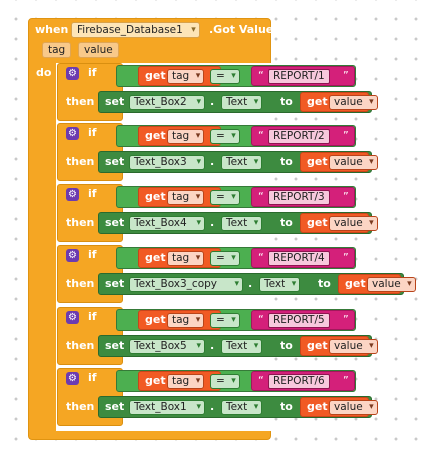 This screenshot has width=423, height=454. I want to click on text-string-block: “ REPORT/6 ”, so click(303, 381).